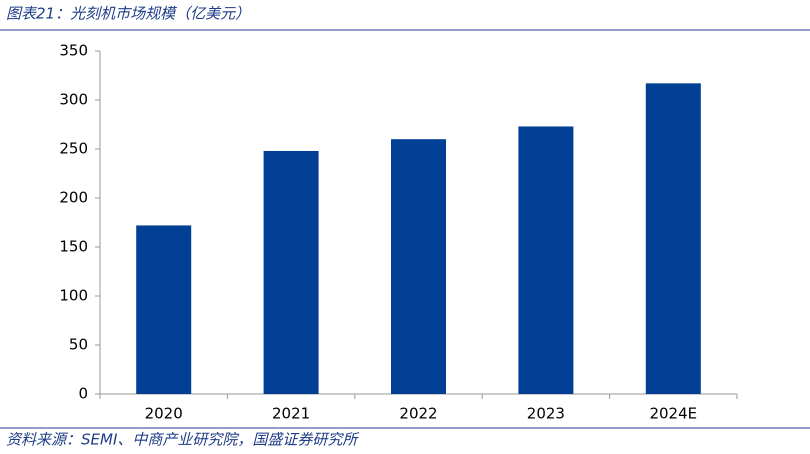 The height and width of the screenshot is (454, 810). What do you see at coordinates (673, 414) in the screenshot?
I see `x-tick-label: 2024E` at bounding box center [673, 414].